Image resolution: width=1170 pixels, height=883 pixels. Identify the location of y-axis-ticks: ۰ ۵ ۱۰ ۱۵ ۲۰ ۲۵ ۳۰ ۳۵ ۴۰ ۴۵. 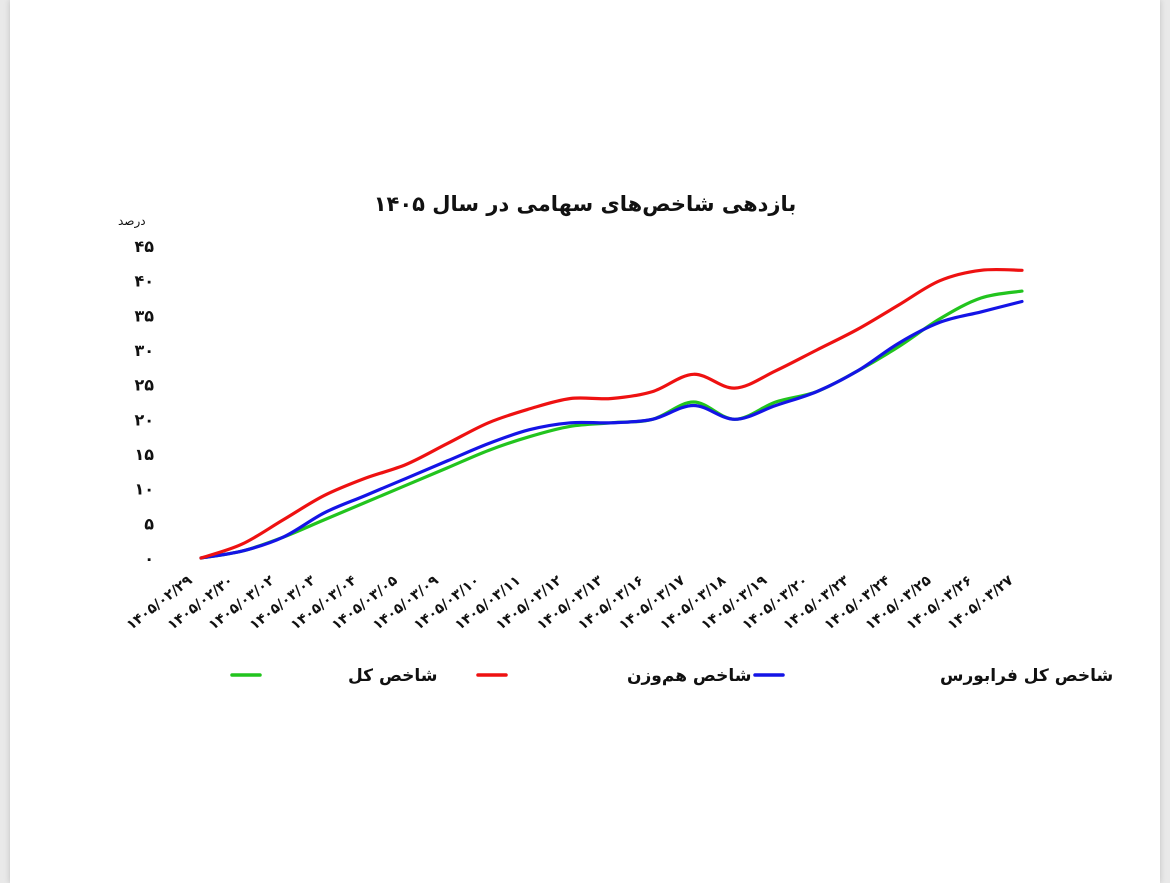
(144, 402).